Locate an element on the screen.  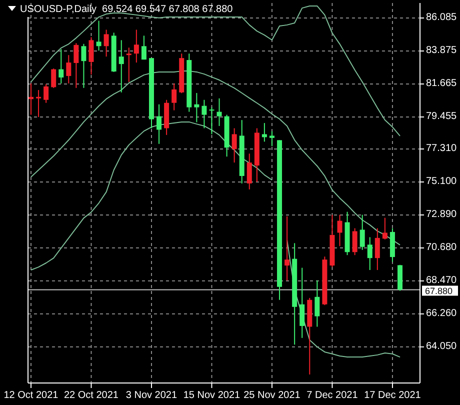
y-tick-label: 86.085 is located at coordinates (442, 17).